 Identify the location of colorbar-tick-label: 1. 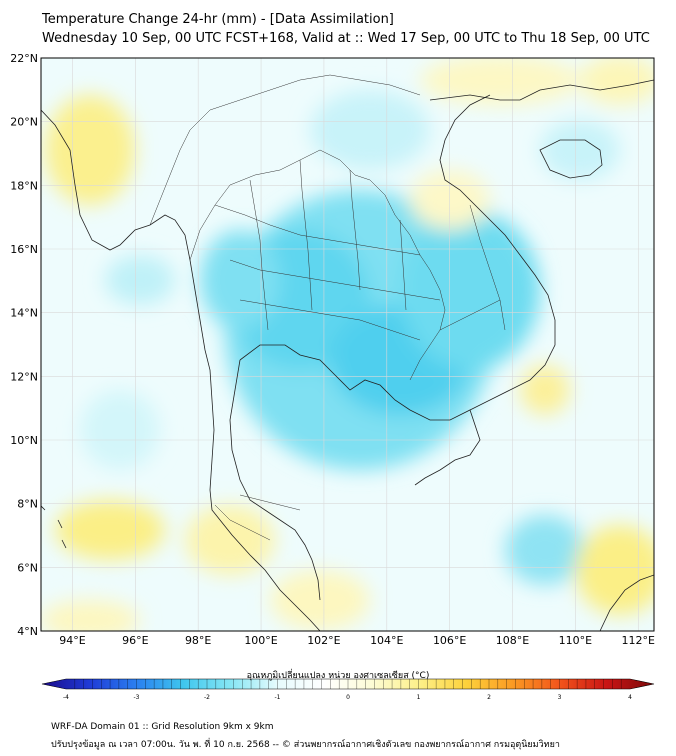
(419, 697).